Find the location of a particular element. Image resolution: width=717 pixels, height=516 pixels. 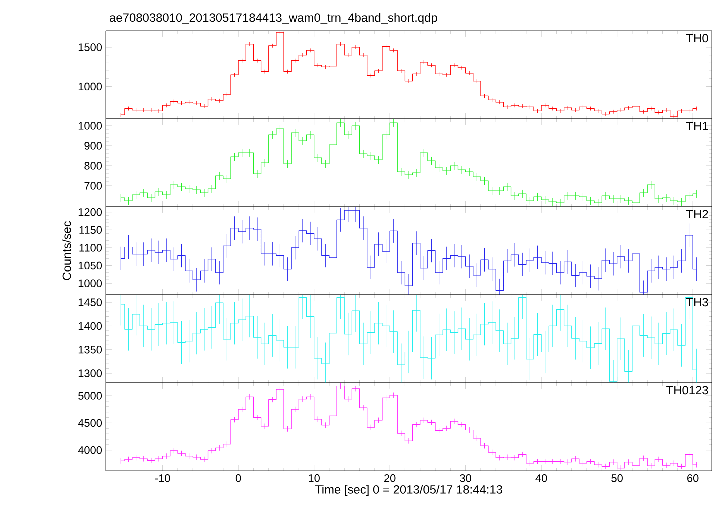

y-axis-title: Counts/sec is located at coordinates (67, 250).